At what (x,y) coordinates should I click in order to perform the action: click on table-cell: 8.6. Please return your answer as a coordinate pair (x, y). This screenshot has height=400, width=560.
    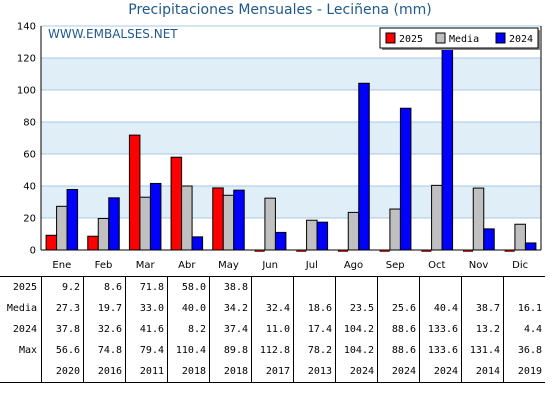
    Looking at the image, I should click on (104, 287).